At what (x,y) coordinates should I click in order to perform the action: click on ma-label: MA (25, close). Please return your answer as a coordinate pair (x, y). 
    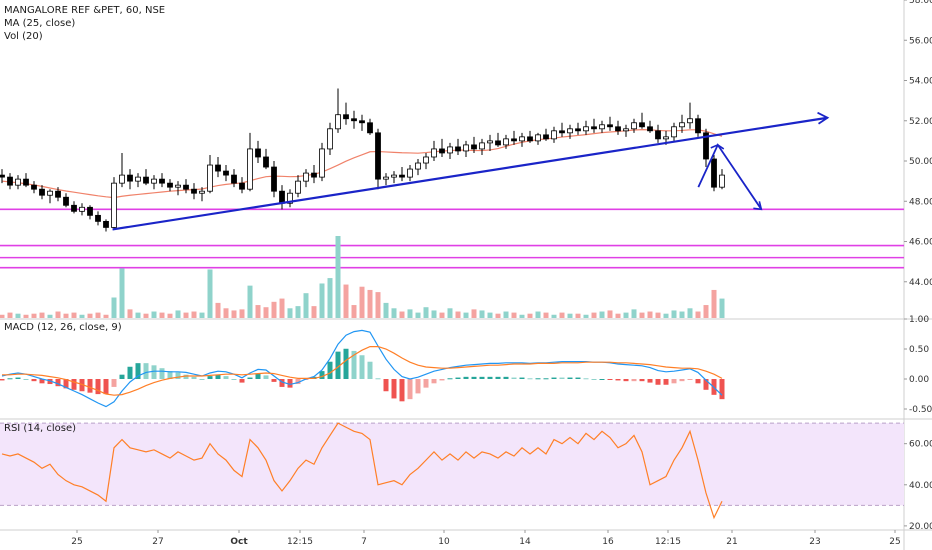
    Looking at the image, I should click on (40, 23).